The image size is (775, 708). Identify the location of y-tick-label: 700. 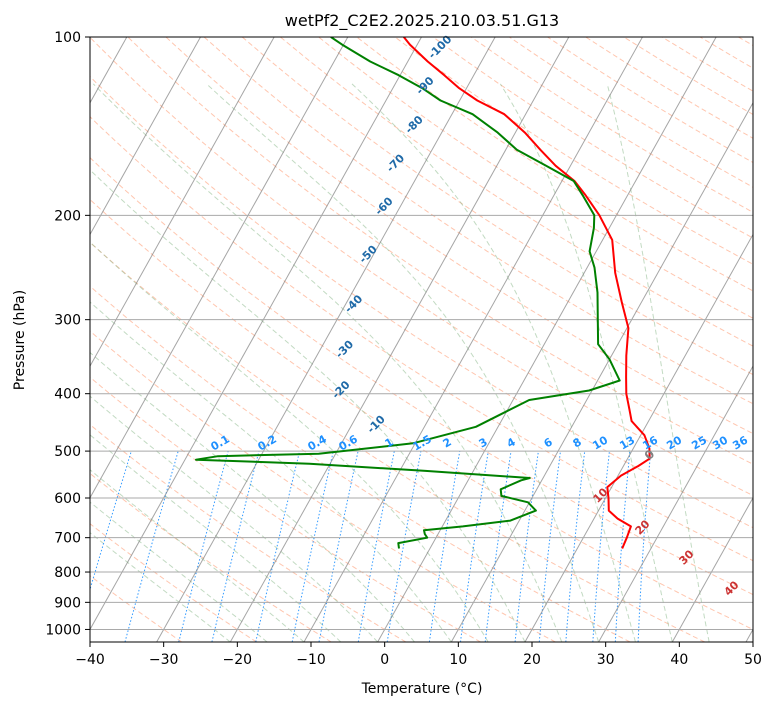
(67, 539).